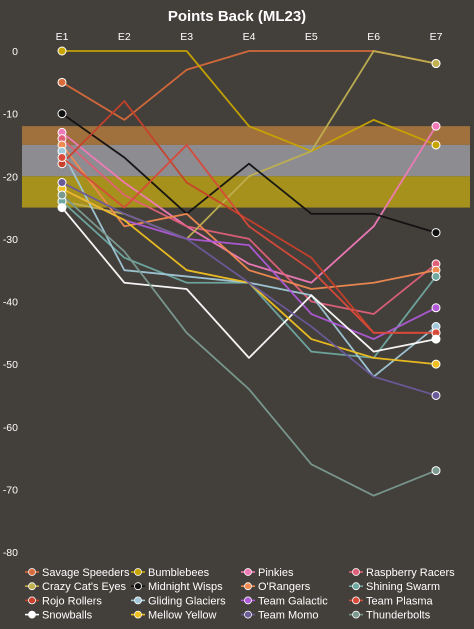  I want to click on point-marker-savage-speeders, so click(62, 82).